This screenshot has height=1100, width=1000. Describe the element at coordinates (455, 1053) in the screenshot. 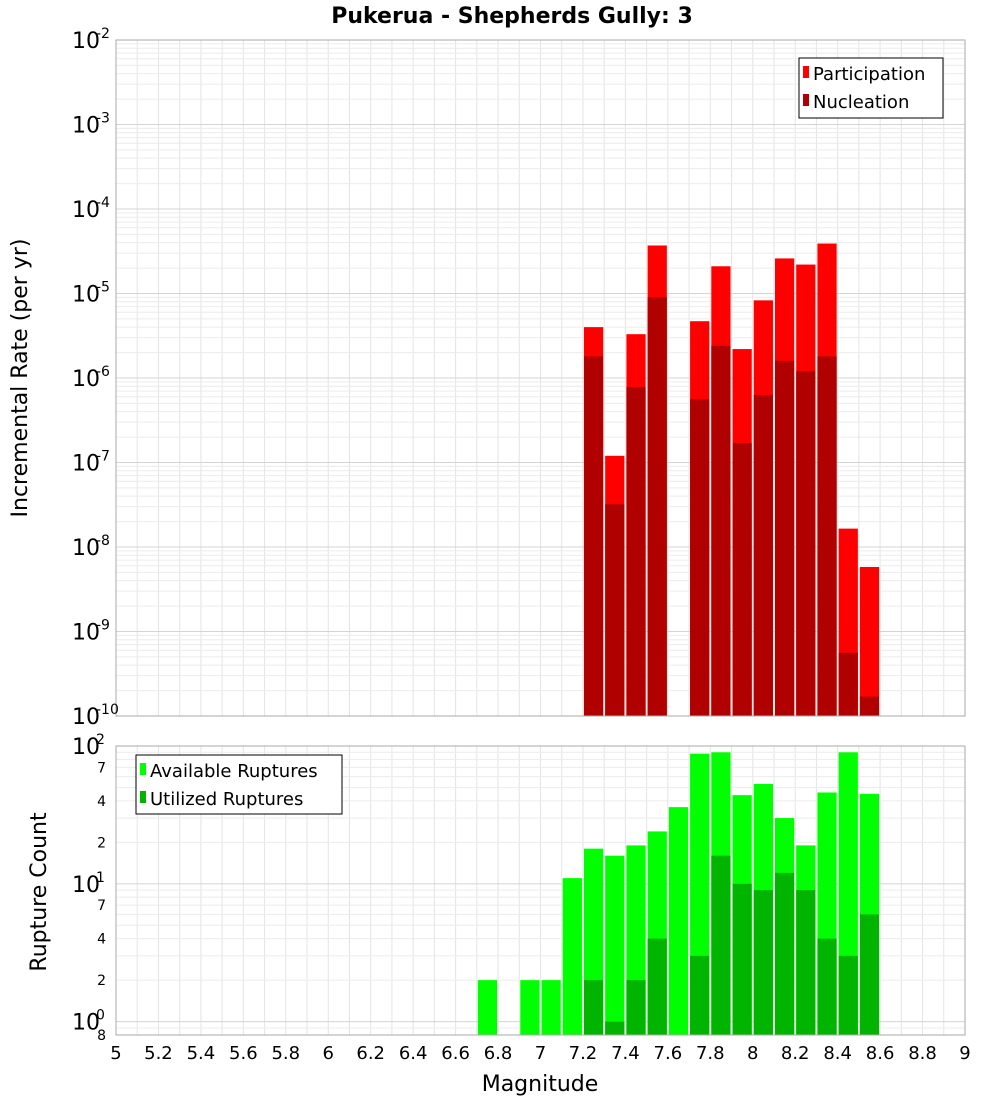

I see `x-tick-label: 6.6` at that location.